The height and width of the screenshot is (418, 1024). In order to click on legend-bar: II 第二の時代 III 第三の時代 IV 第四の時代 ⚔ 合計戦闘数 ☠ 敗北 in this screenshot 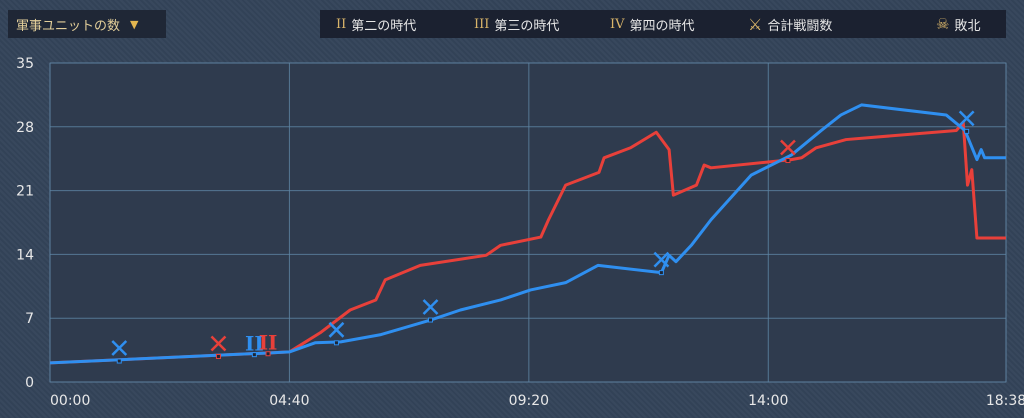, I will do `click(663, 24)`.